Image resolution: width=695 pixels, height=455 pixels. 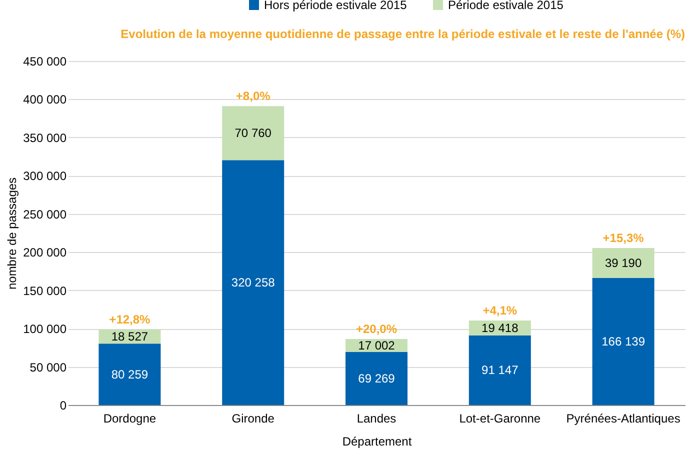 I want to click on x-tick-label: Pyrénées-Atlantiques, so click(x=623, y=419).